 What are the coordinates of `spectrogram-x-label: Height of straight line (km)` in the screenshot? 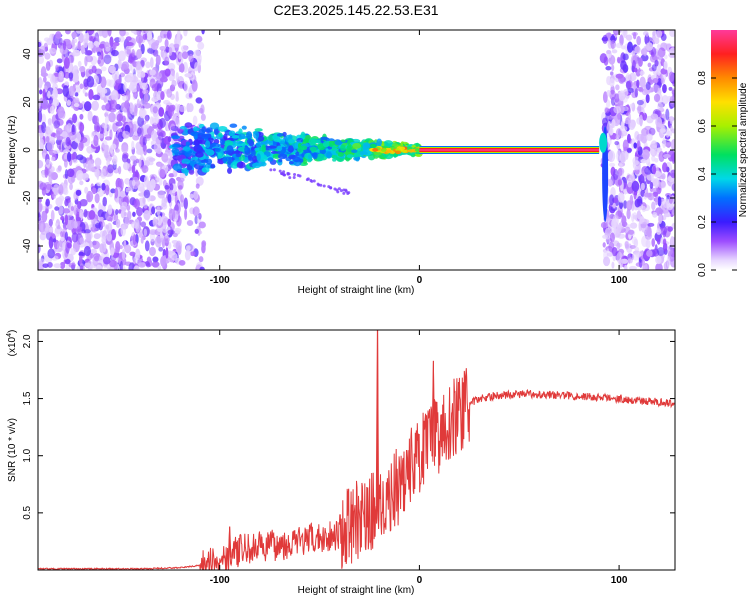 It's located at (356, 290).